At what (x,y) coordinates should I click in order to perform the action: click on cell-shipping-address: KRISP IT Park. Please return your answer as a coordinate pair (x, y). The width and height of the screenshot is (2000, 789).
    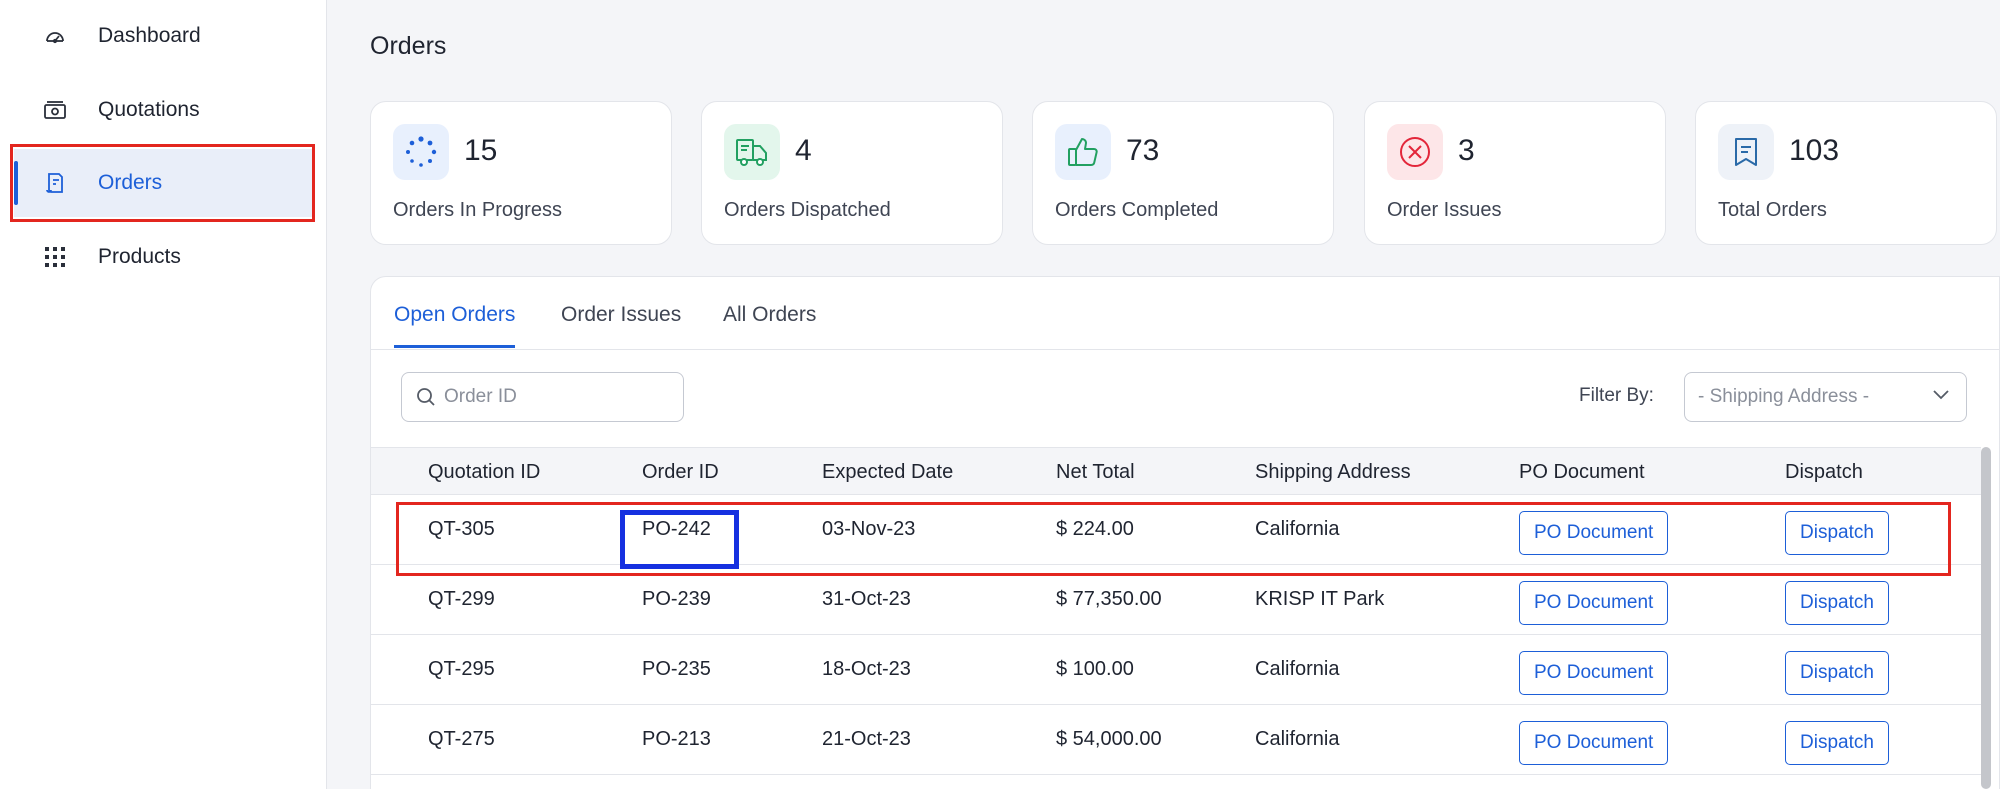
    Looking at the image, I should click on (1320, 599).